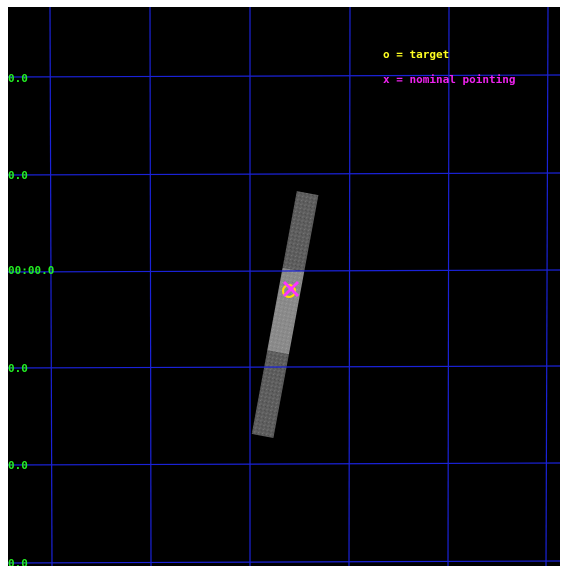  What do you see at coordinates (18, 78) in the screenshot?
I see `dec-label-1: 0.0` at bounding box center [18, 78].